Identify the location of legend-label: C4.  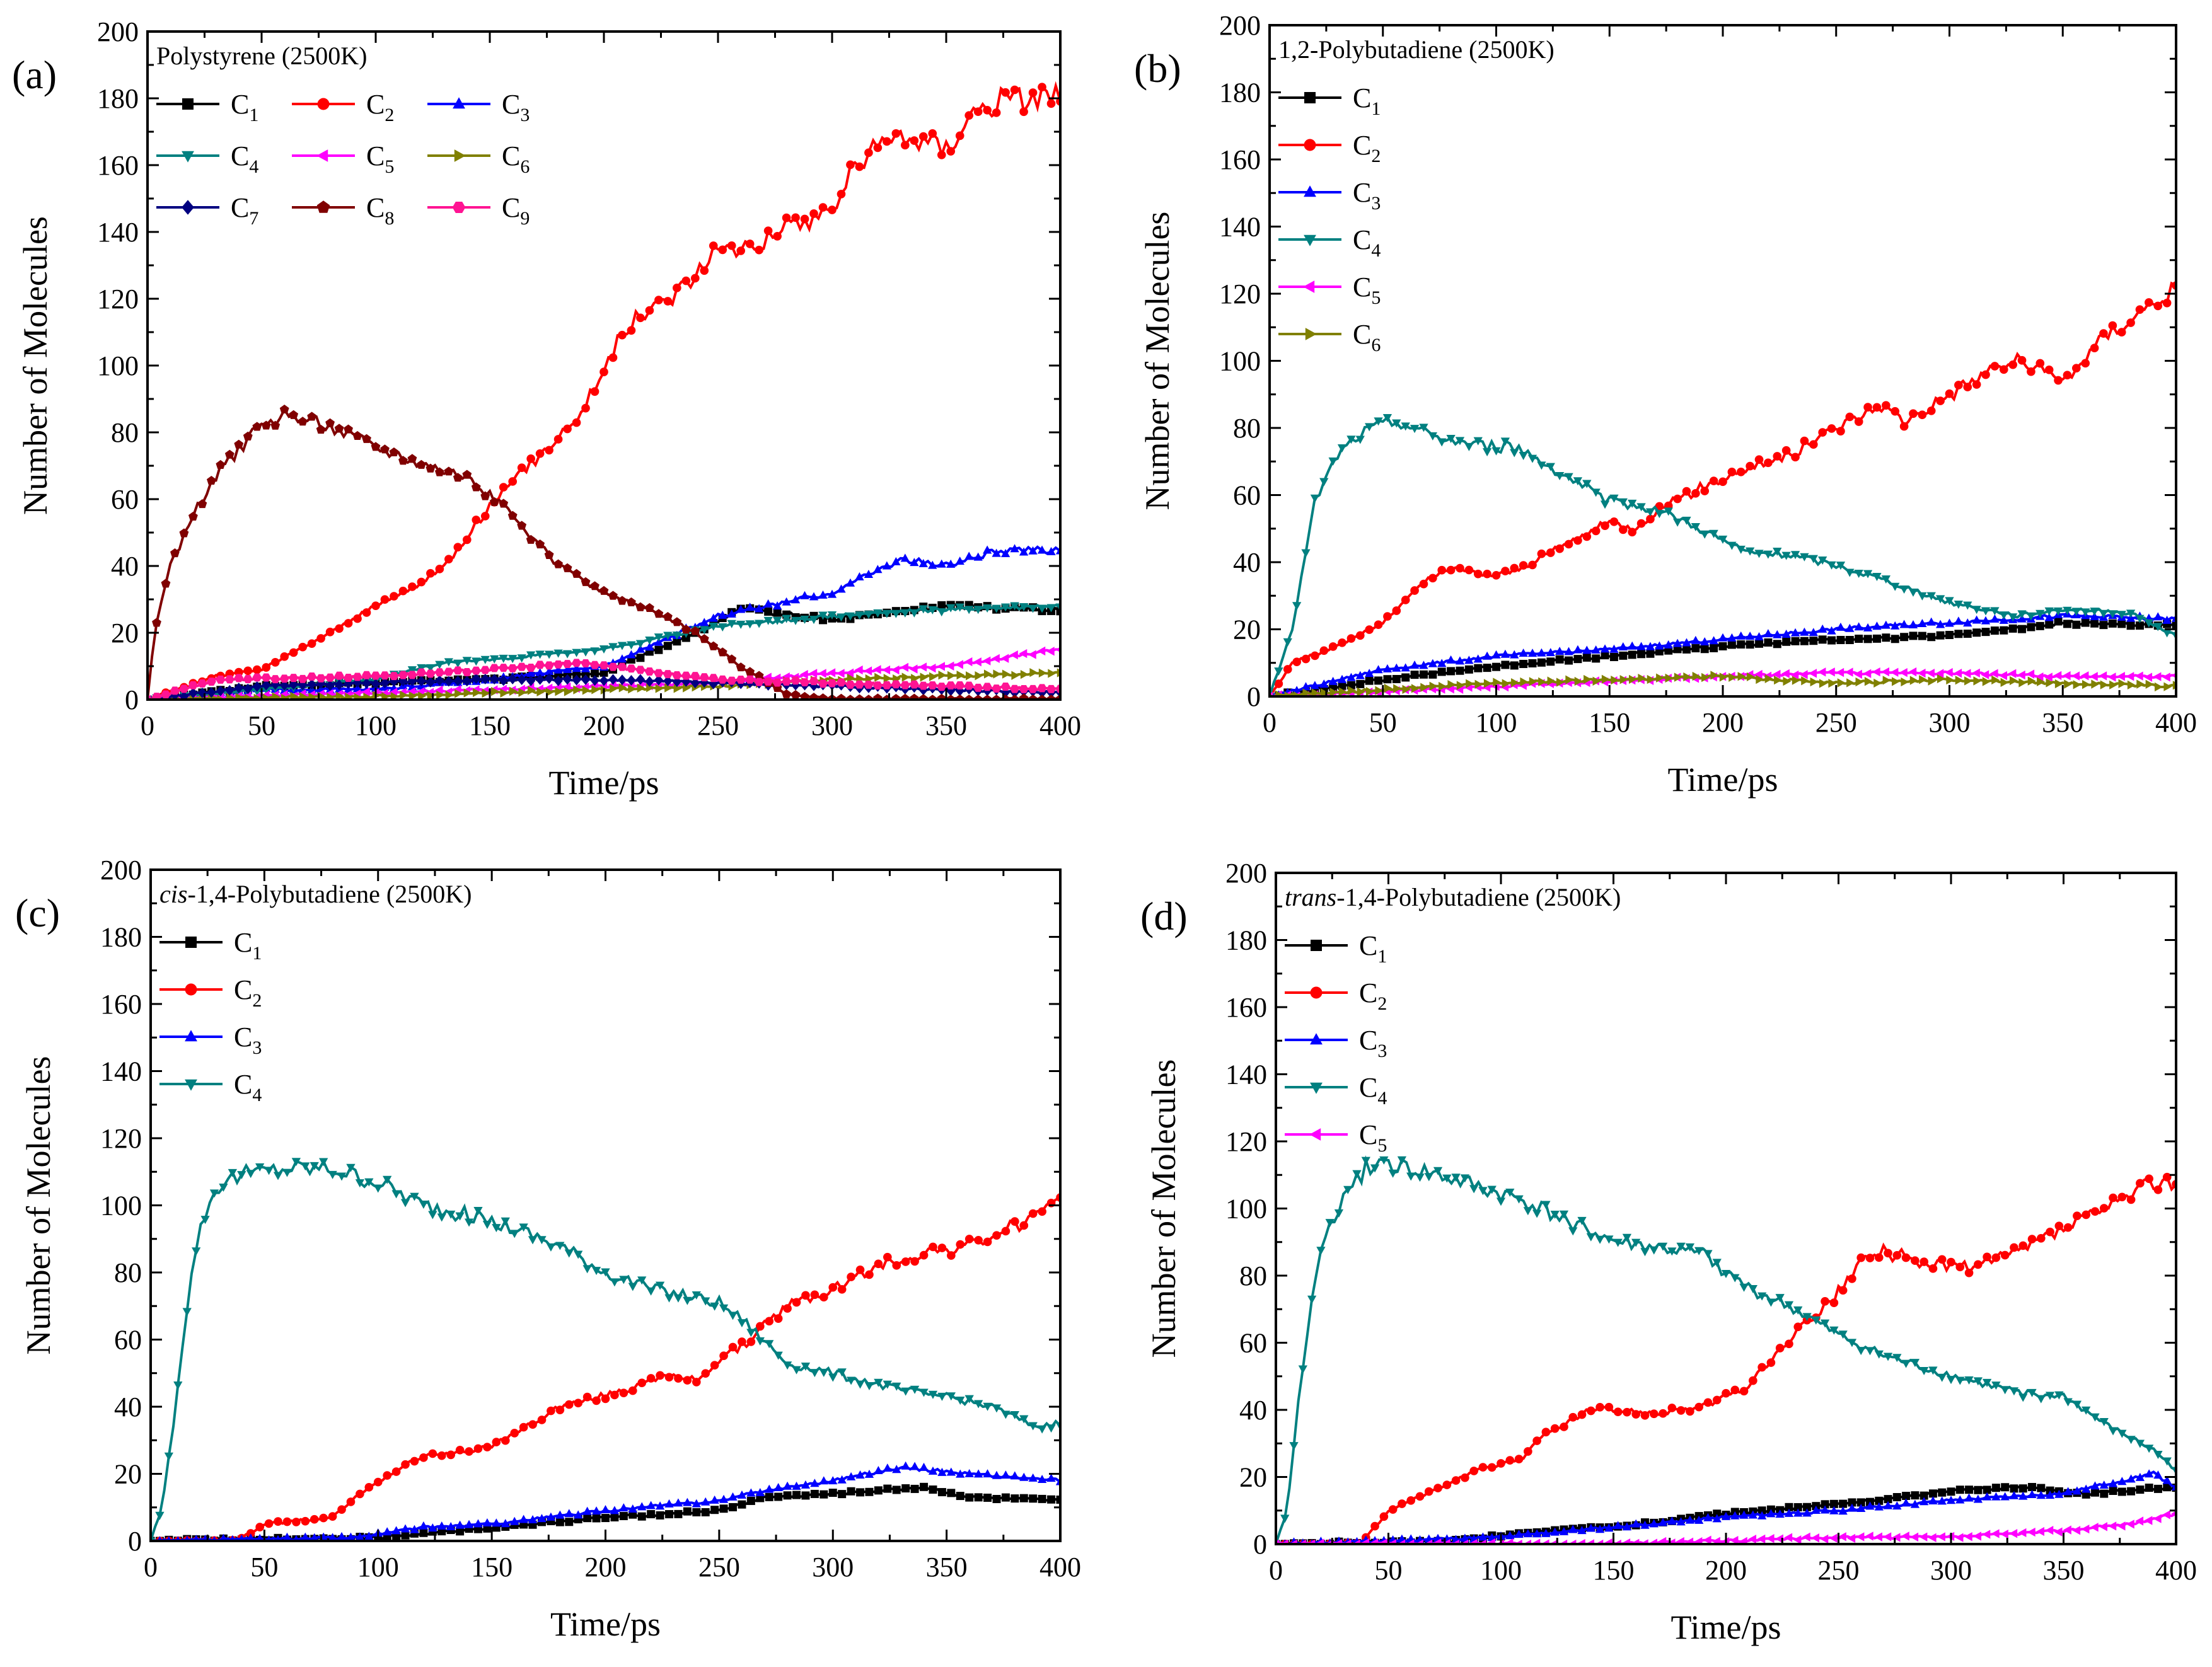
(1373, 1091).